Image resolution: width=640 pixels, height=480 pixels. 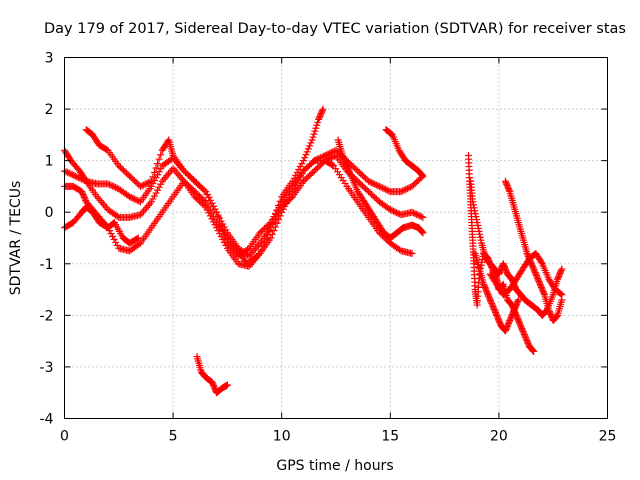 What do you see at coordinates (47, 316) in the screenshot?
I see `y-tick-label: -2` at bounding box center [47, 316].